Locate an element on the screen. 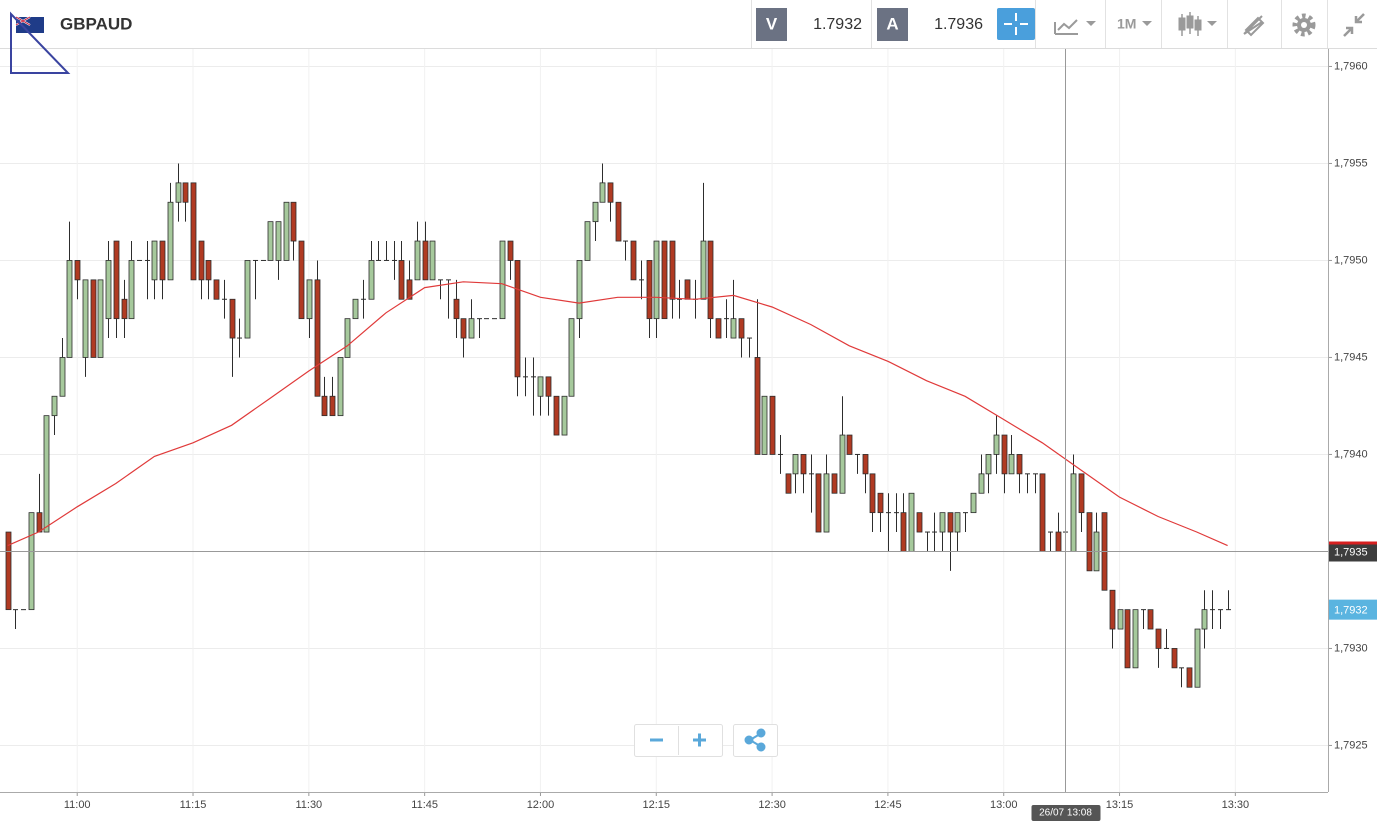 This screenshot has height=824, width=1377. ask-label: A is located at coordinates (892, 23).